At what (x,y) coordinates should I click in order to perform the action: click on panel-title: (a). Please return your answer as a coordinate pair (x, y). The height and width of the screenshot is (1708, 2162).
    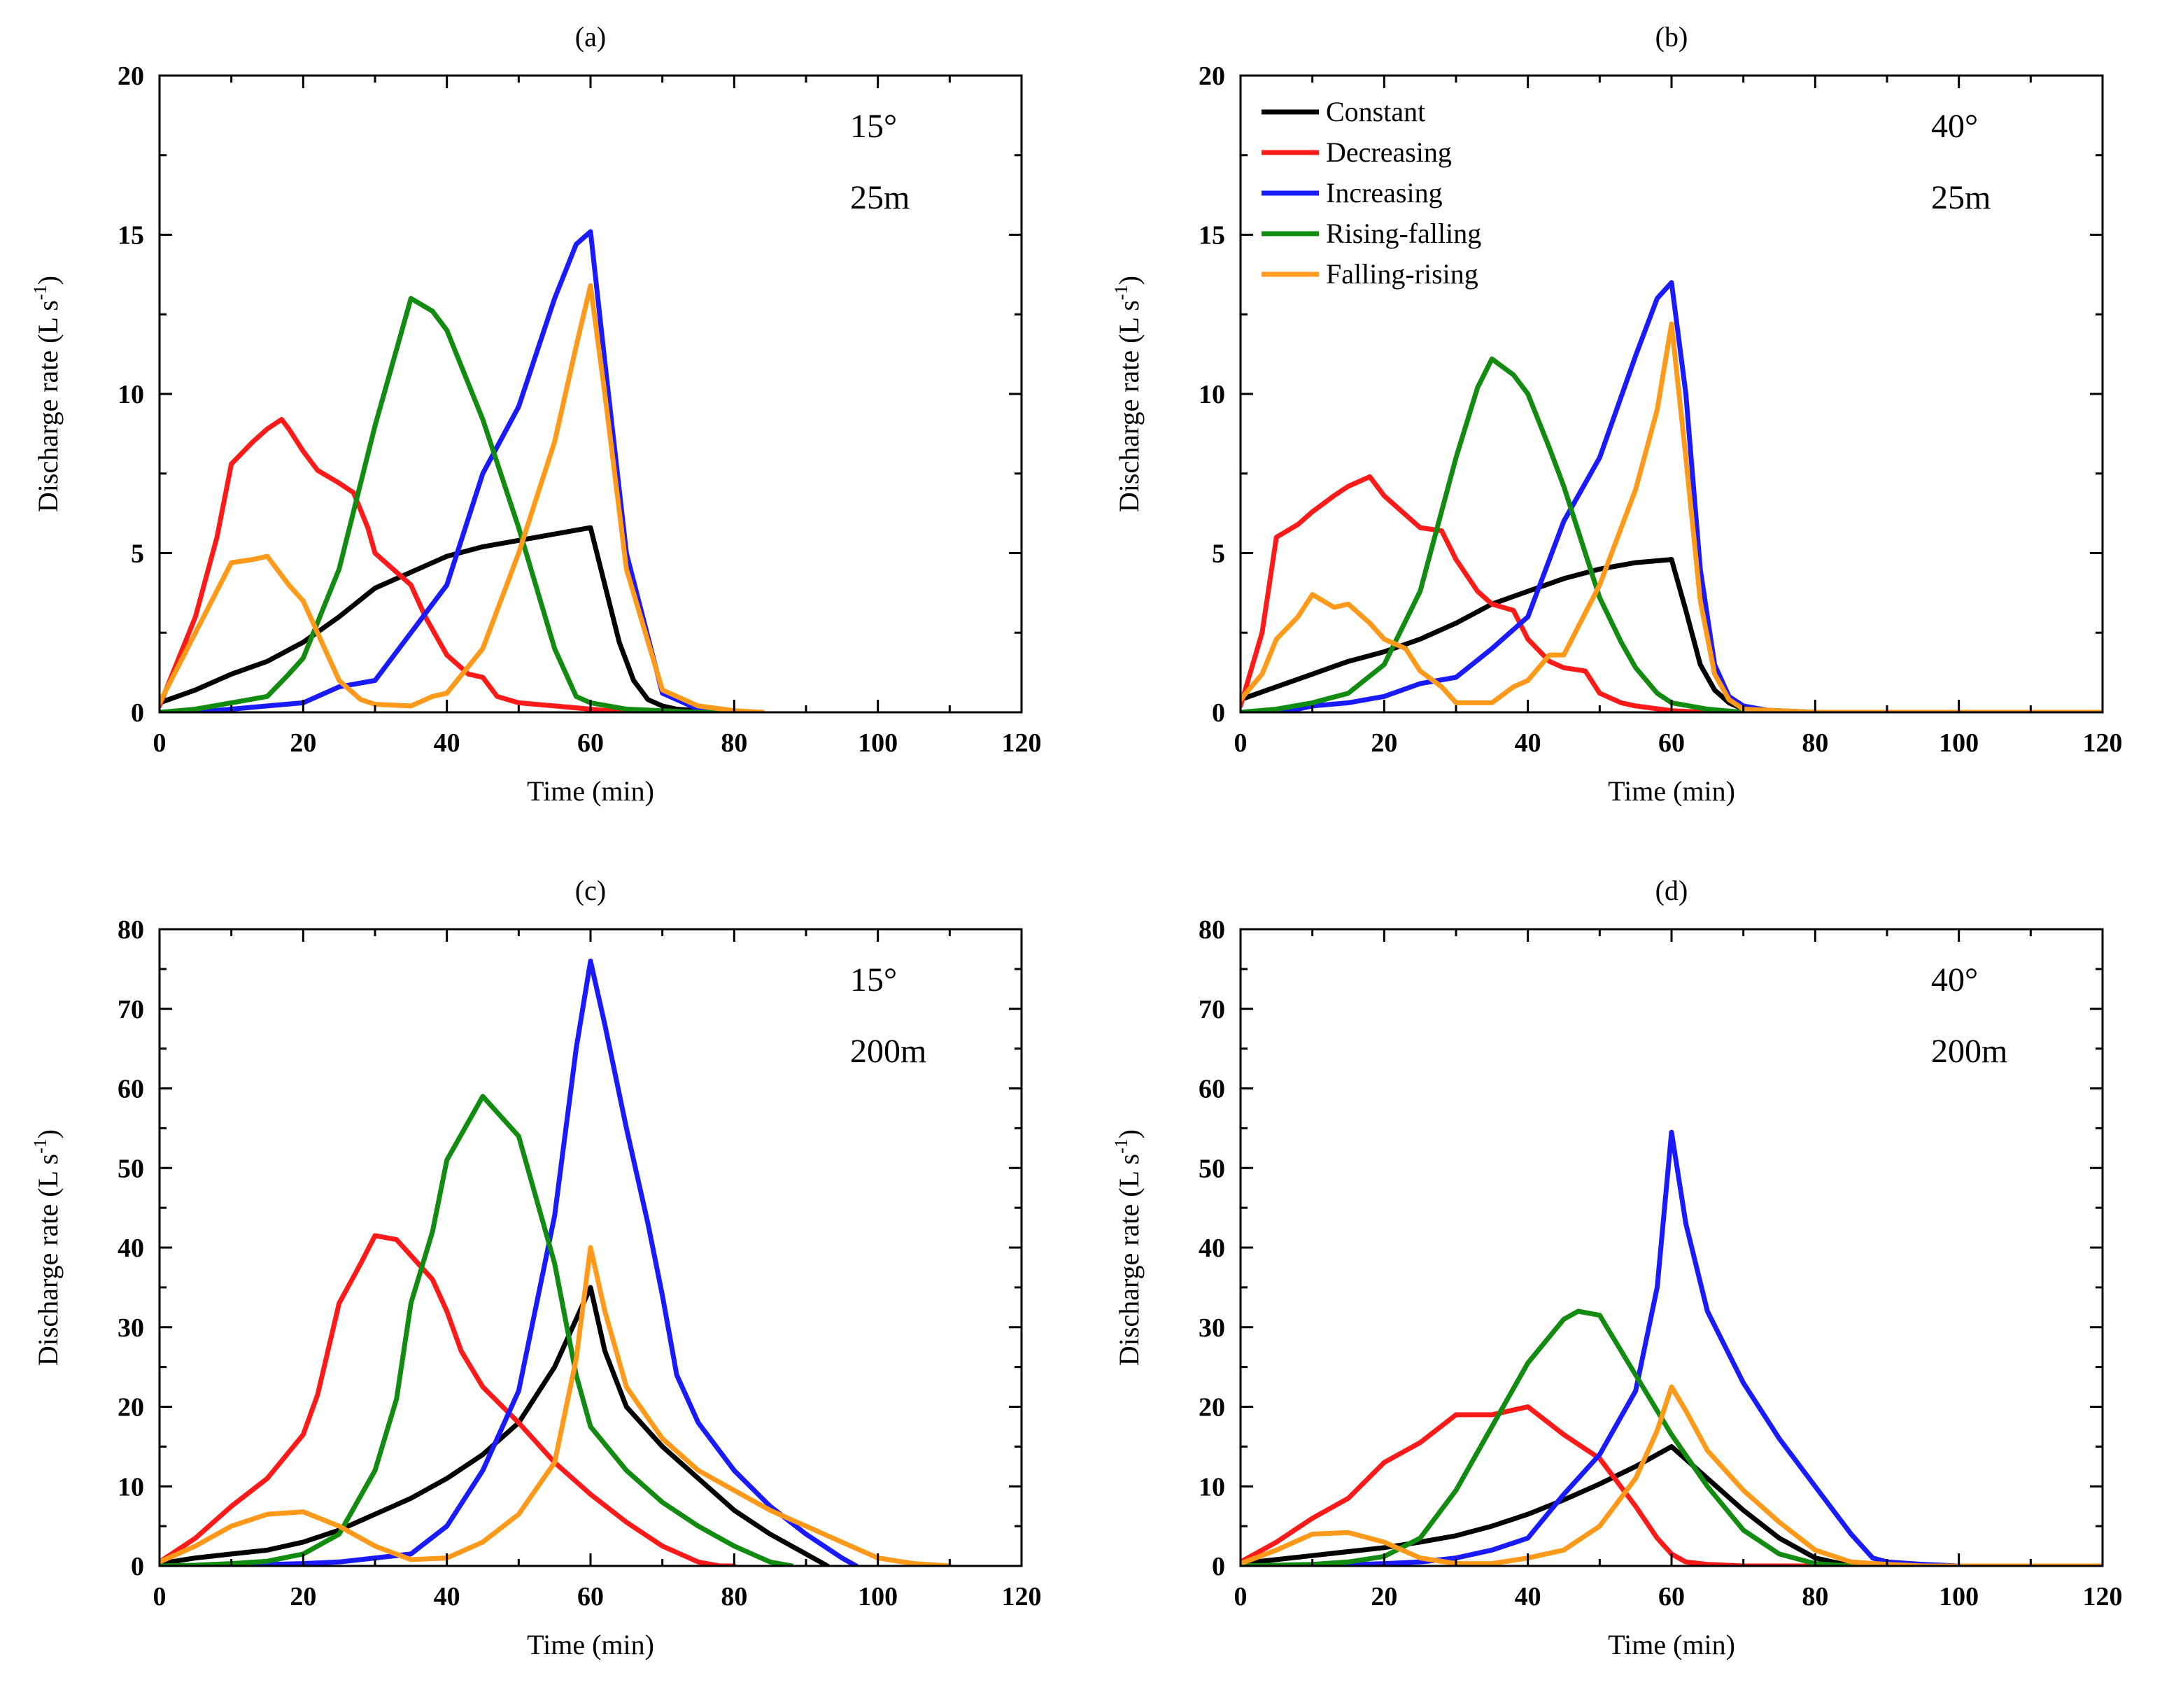
    Looking at the image, I should click on (590, 36).